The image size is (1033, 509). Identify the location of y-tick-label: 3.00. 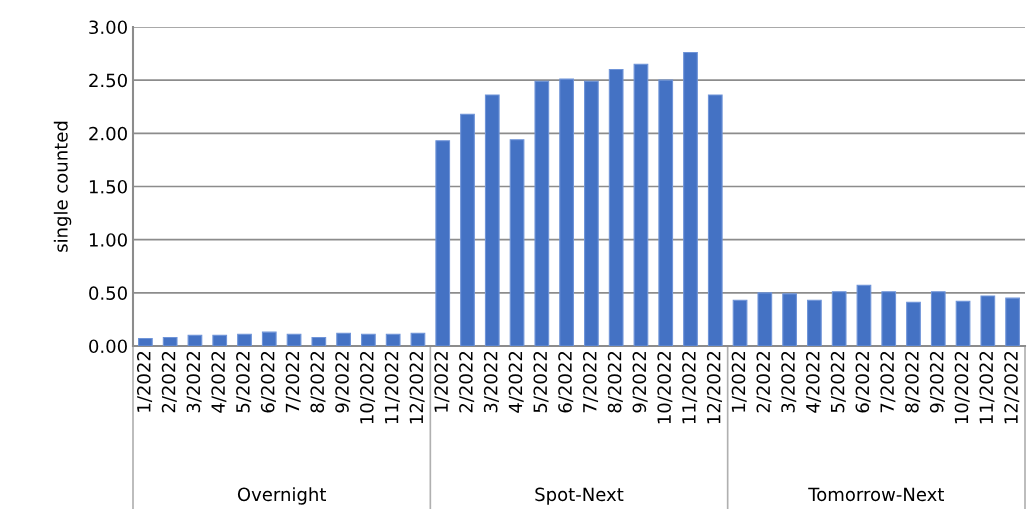
(108, 27).